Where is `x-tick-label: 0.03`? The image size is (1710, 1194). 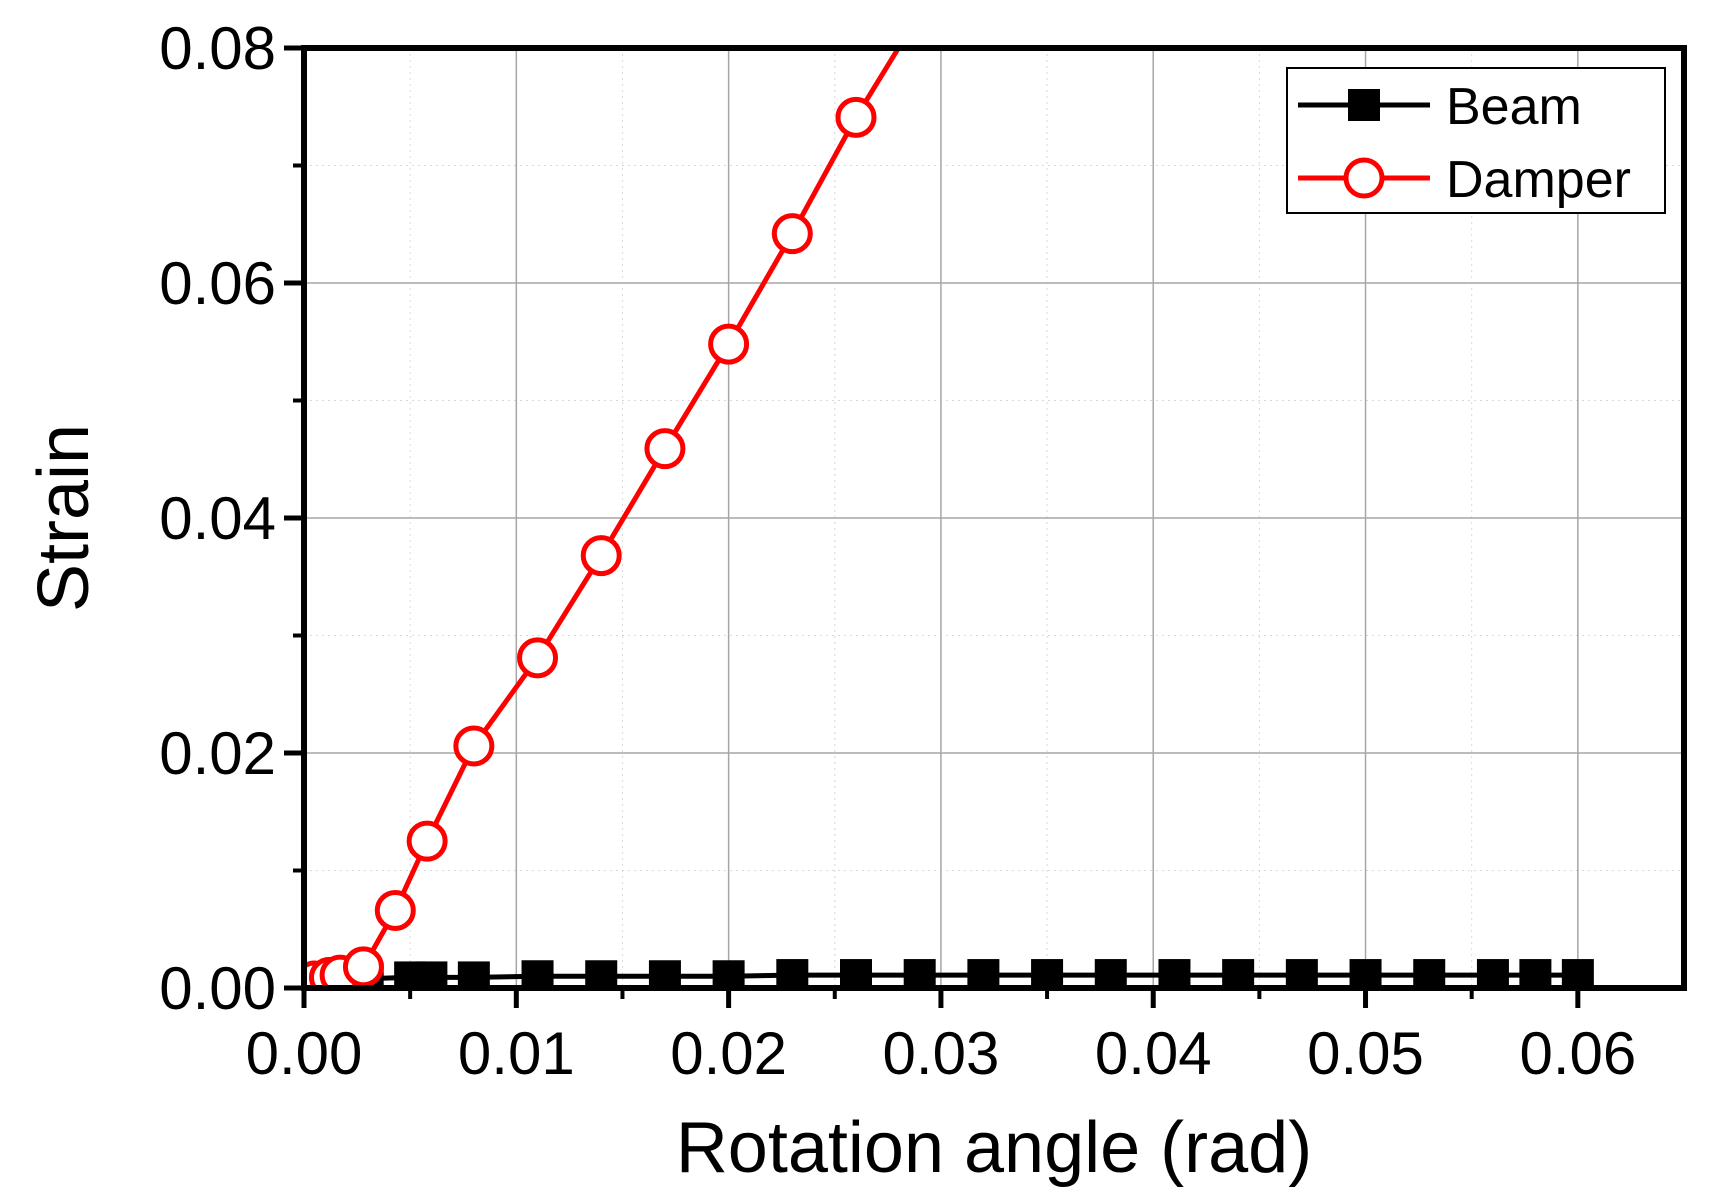
x-tick-label: 0.03 is located at coordinates (941, 1053).